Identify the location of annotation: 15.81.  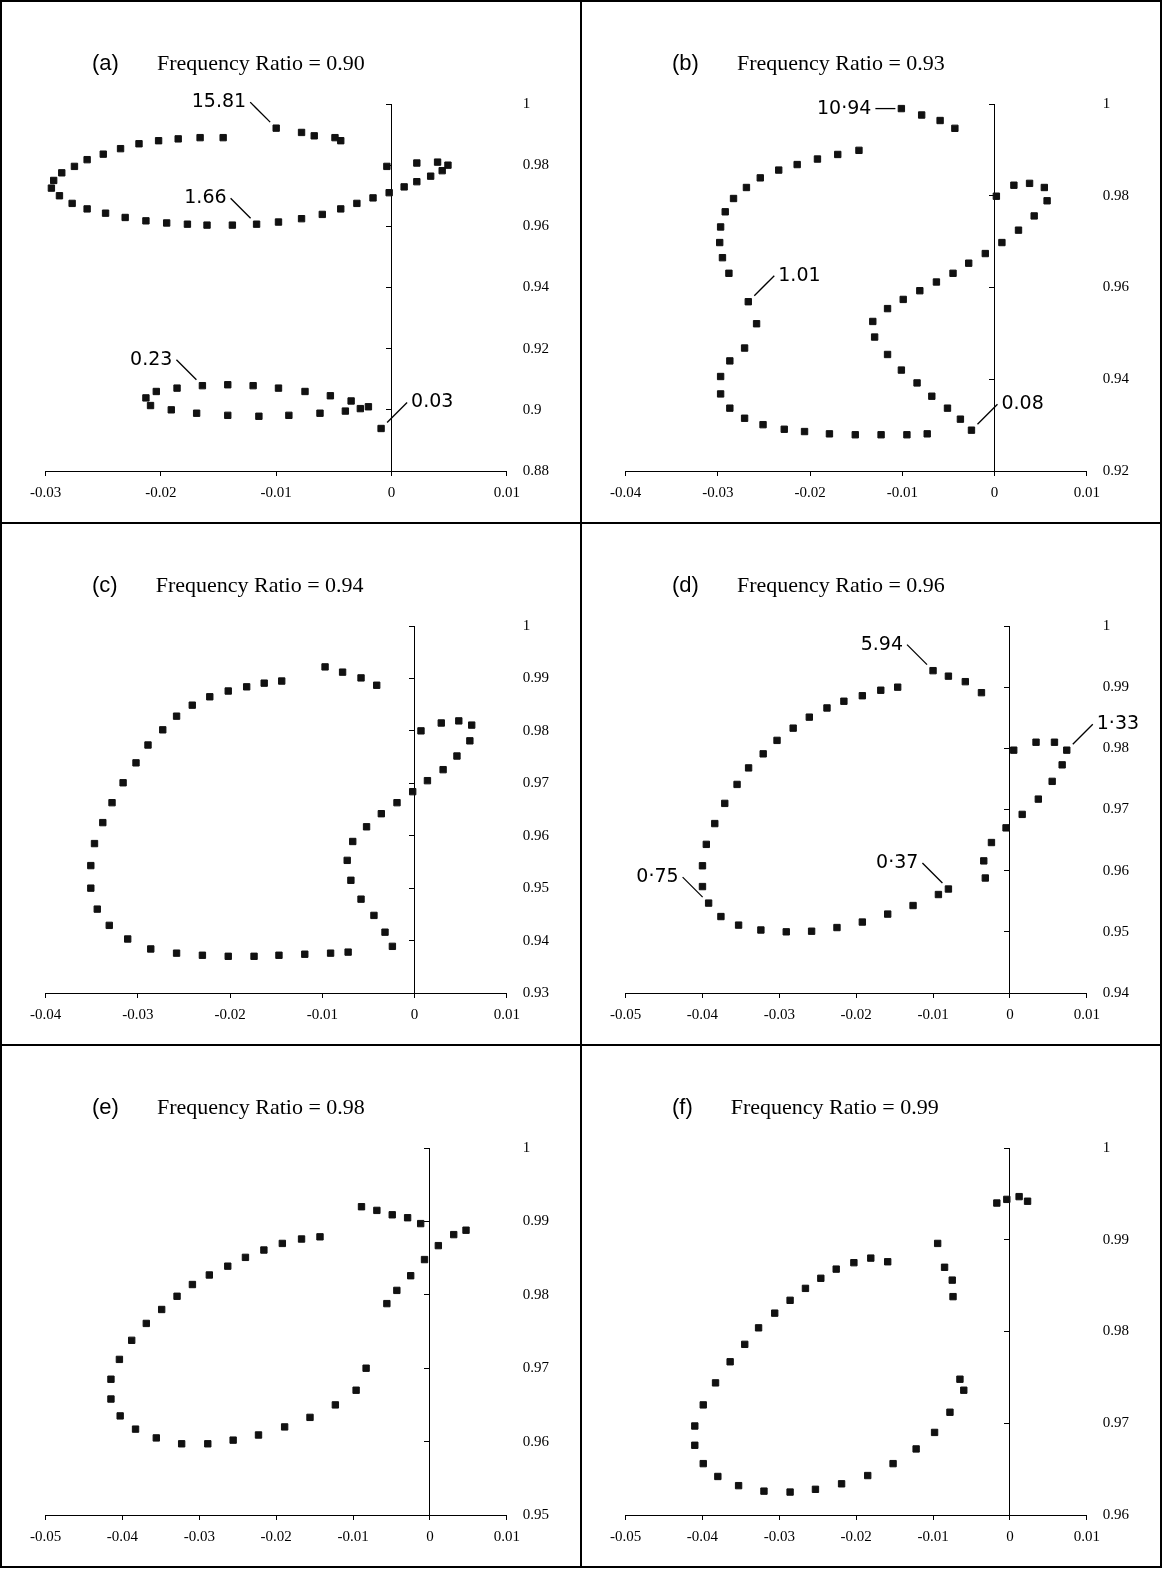
(219, 100).